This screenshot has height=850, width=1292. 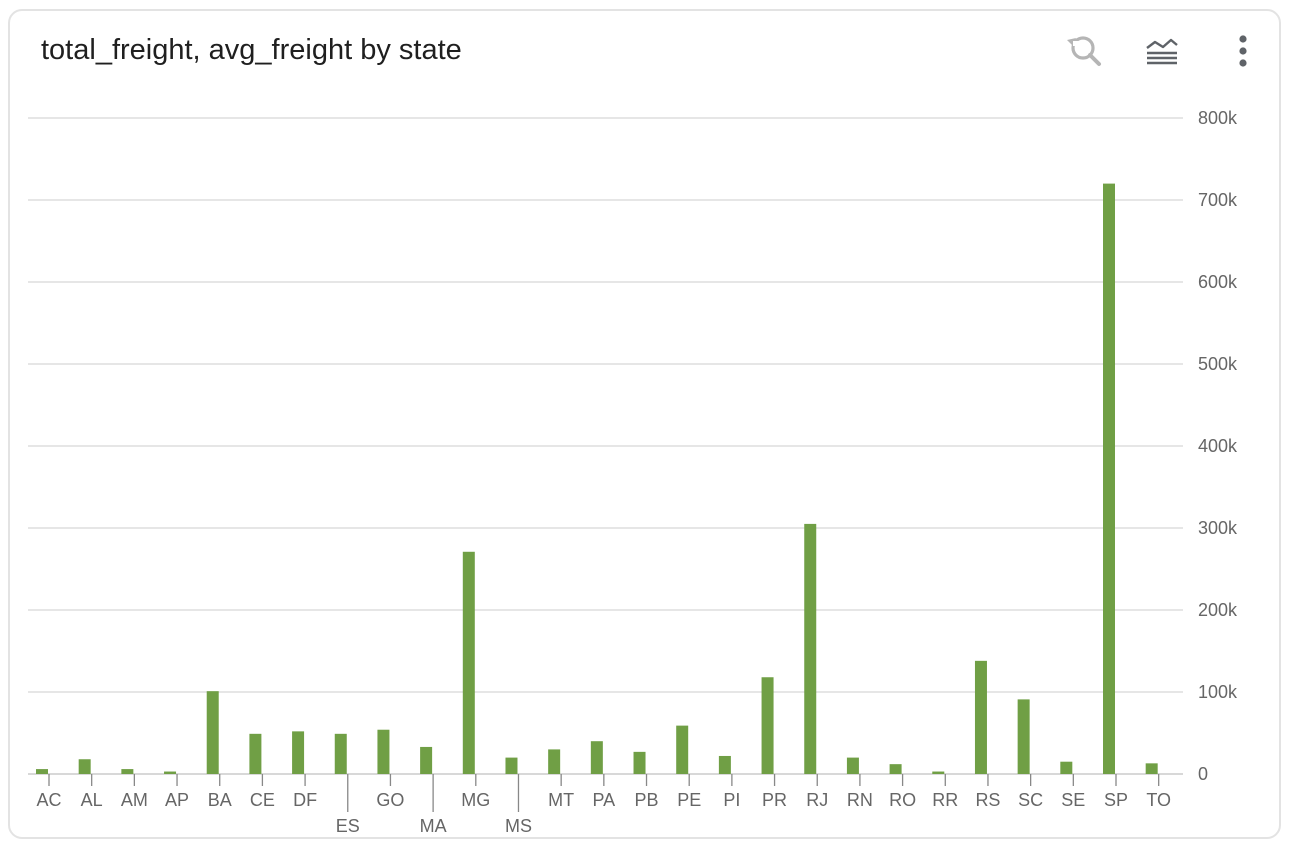 I want to click on x-tick-label-PR: PR, so click(x=774, y=800).